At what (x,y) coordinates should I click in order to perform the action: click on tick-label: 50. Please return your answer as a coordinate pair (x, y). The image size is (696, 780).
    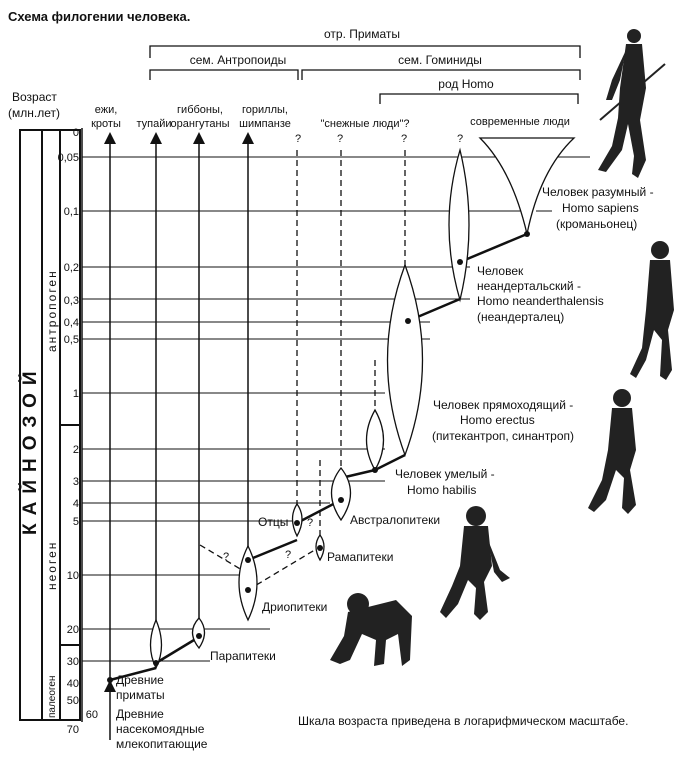
    Looking at the image, I should click on (73, 701).